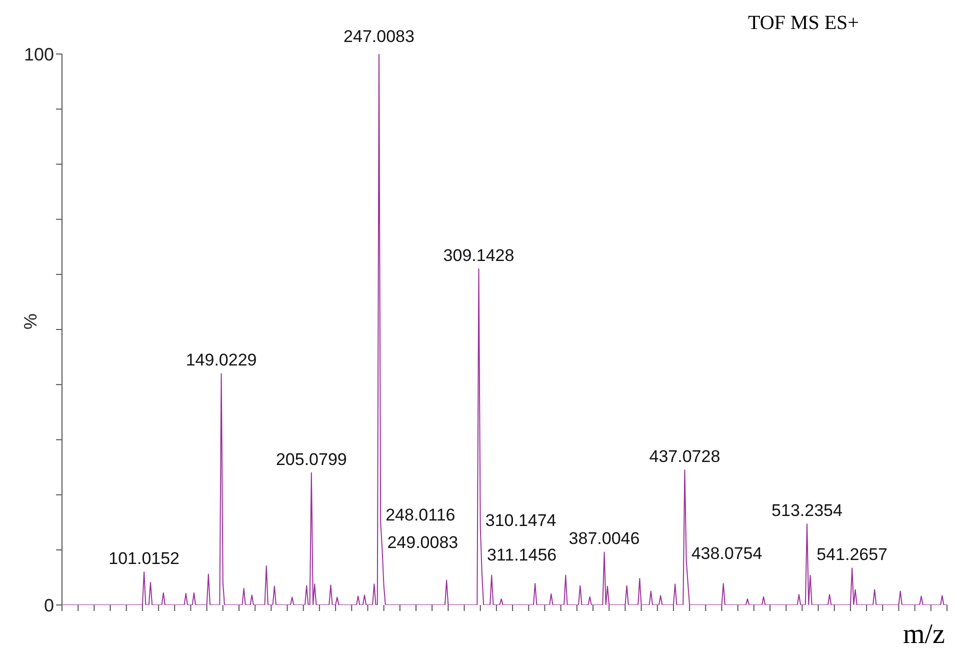 This screenshot has width=965, height=653. I want to click on y-tick-label: 0, so click(49, 605).